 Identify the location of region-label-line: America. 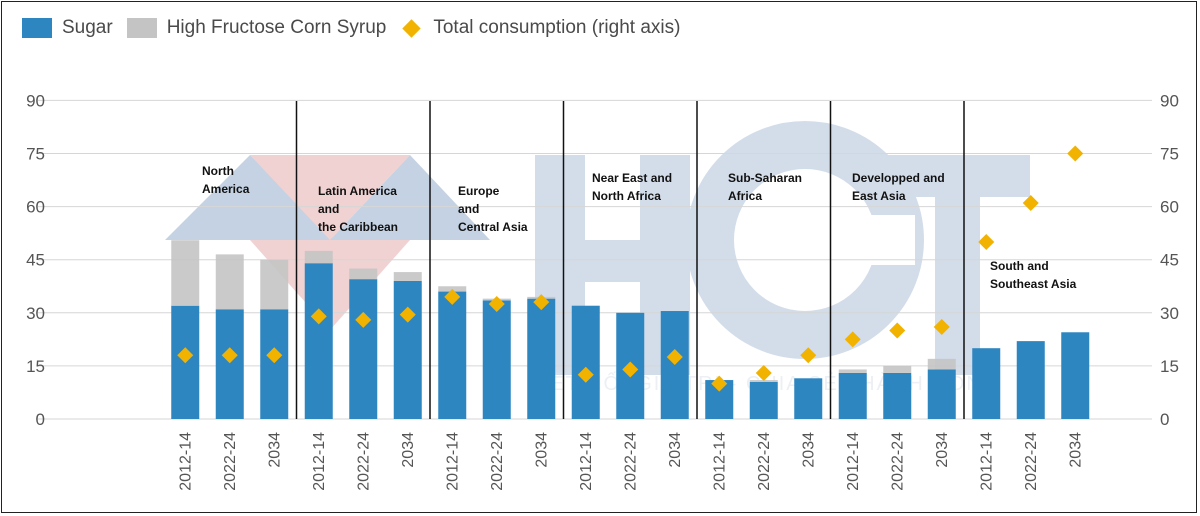
(226, 189).